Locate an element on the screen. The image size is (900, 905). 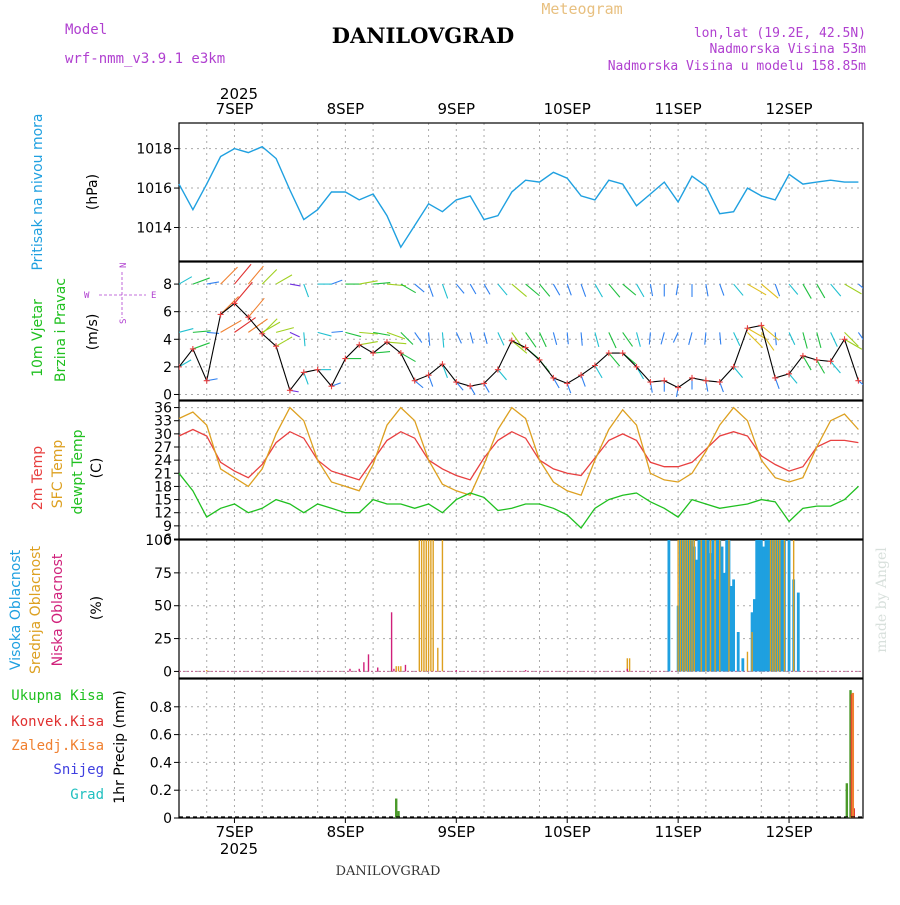
panel-pressure: 1014 1016 1018 is located at coordinates (500, 192).